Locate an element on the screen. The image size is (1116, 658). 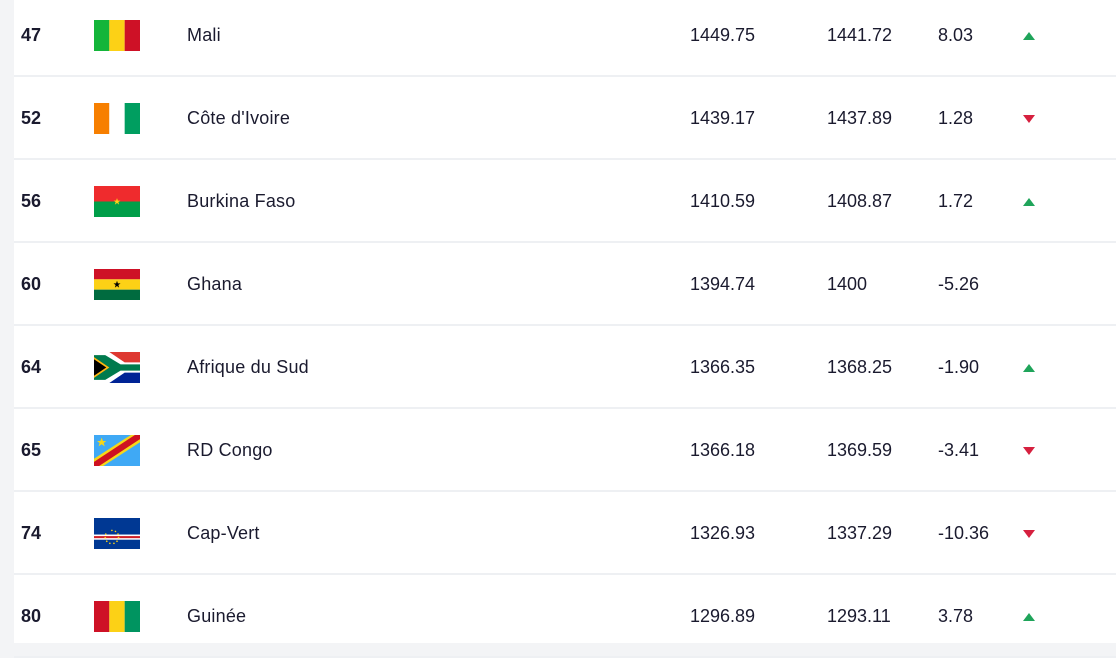
guinea-flag-icon is located at coordinates (117, 616).